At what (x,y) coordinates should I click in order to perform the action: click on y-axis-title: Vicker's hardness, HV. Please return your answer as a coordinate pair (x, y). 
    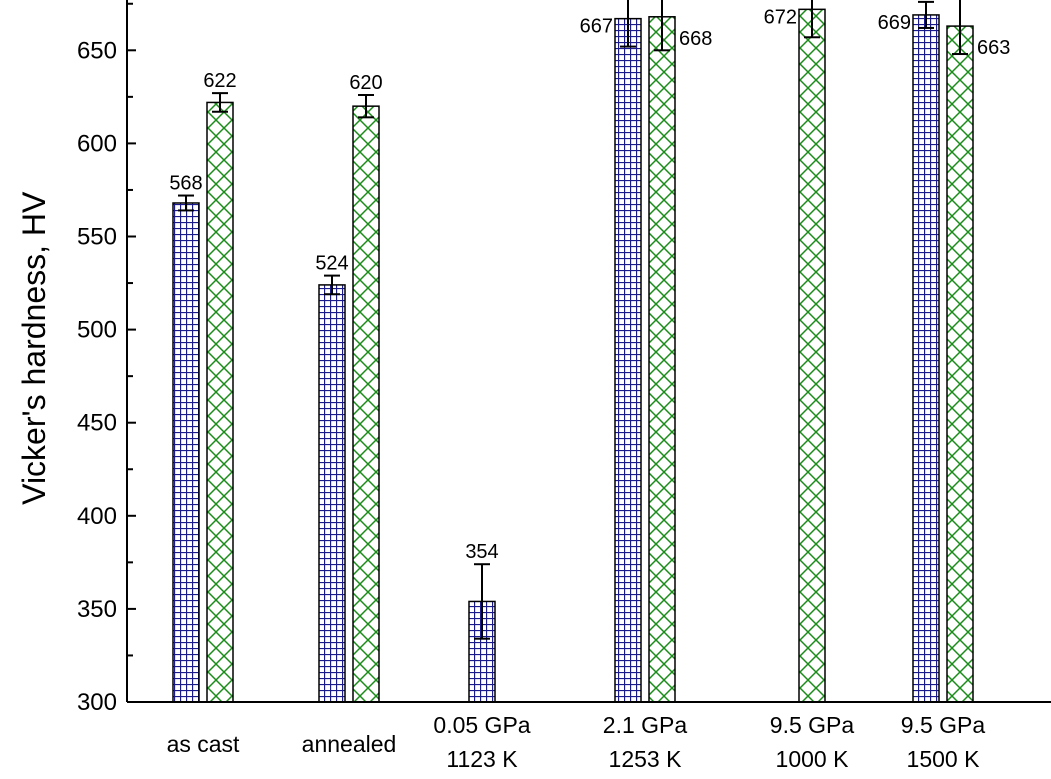
    Looking at the image, I should click on (34, 348).